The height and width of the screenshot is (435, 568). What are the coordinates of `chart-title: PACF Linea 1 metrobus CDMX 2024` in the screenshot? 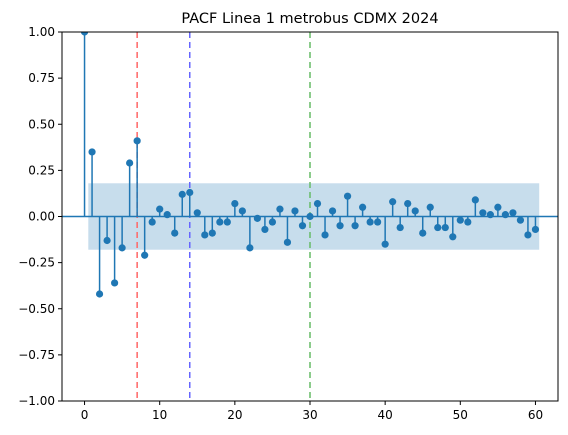 It's located at (309, 19).